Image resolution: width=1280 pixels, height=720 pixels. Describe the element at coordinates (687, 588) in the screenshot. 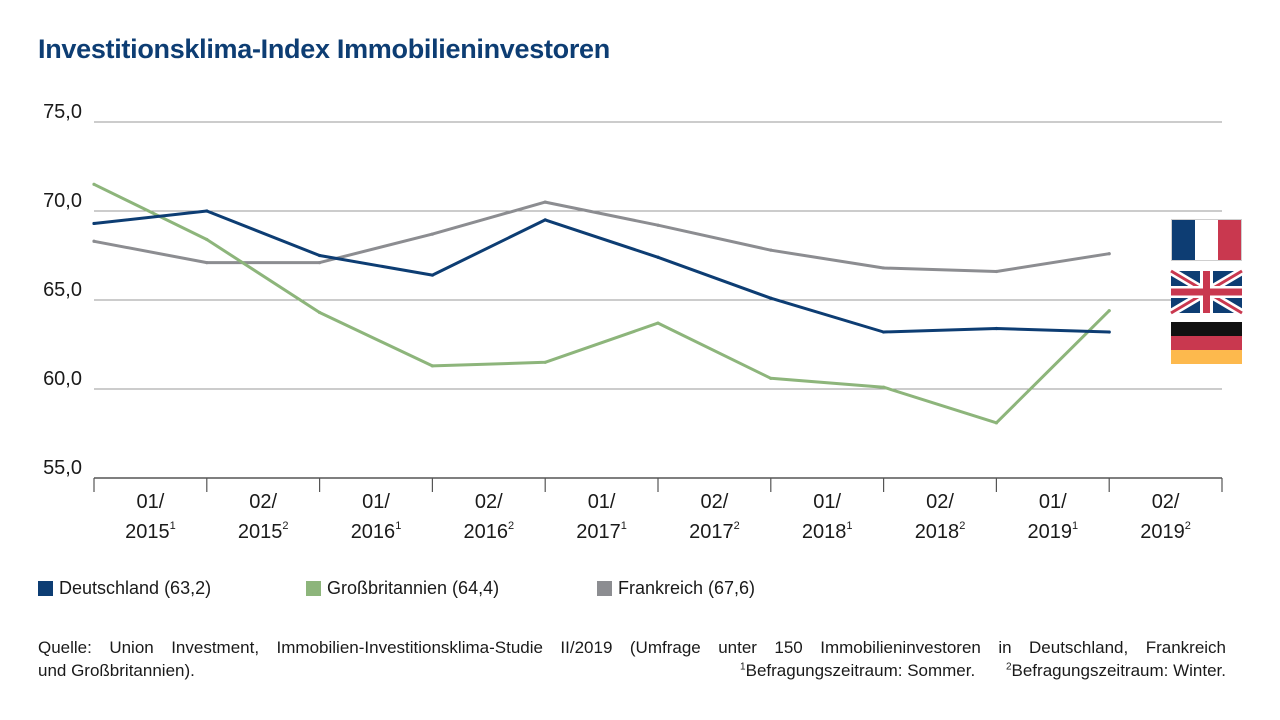

I see `legend-label: Frankreich (67,6)` at that location.